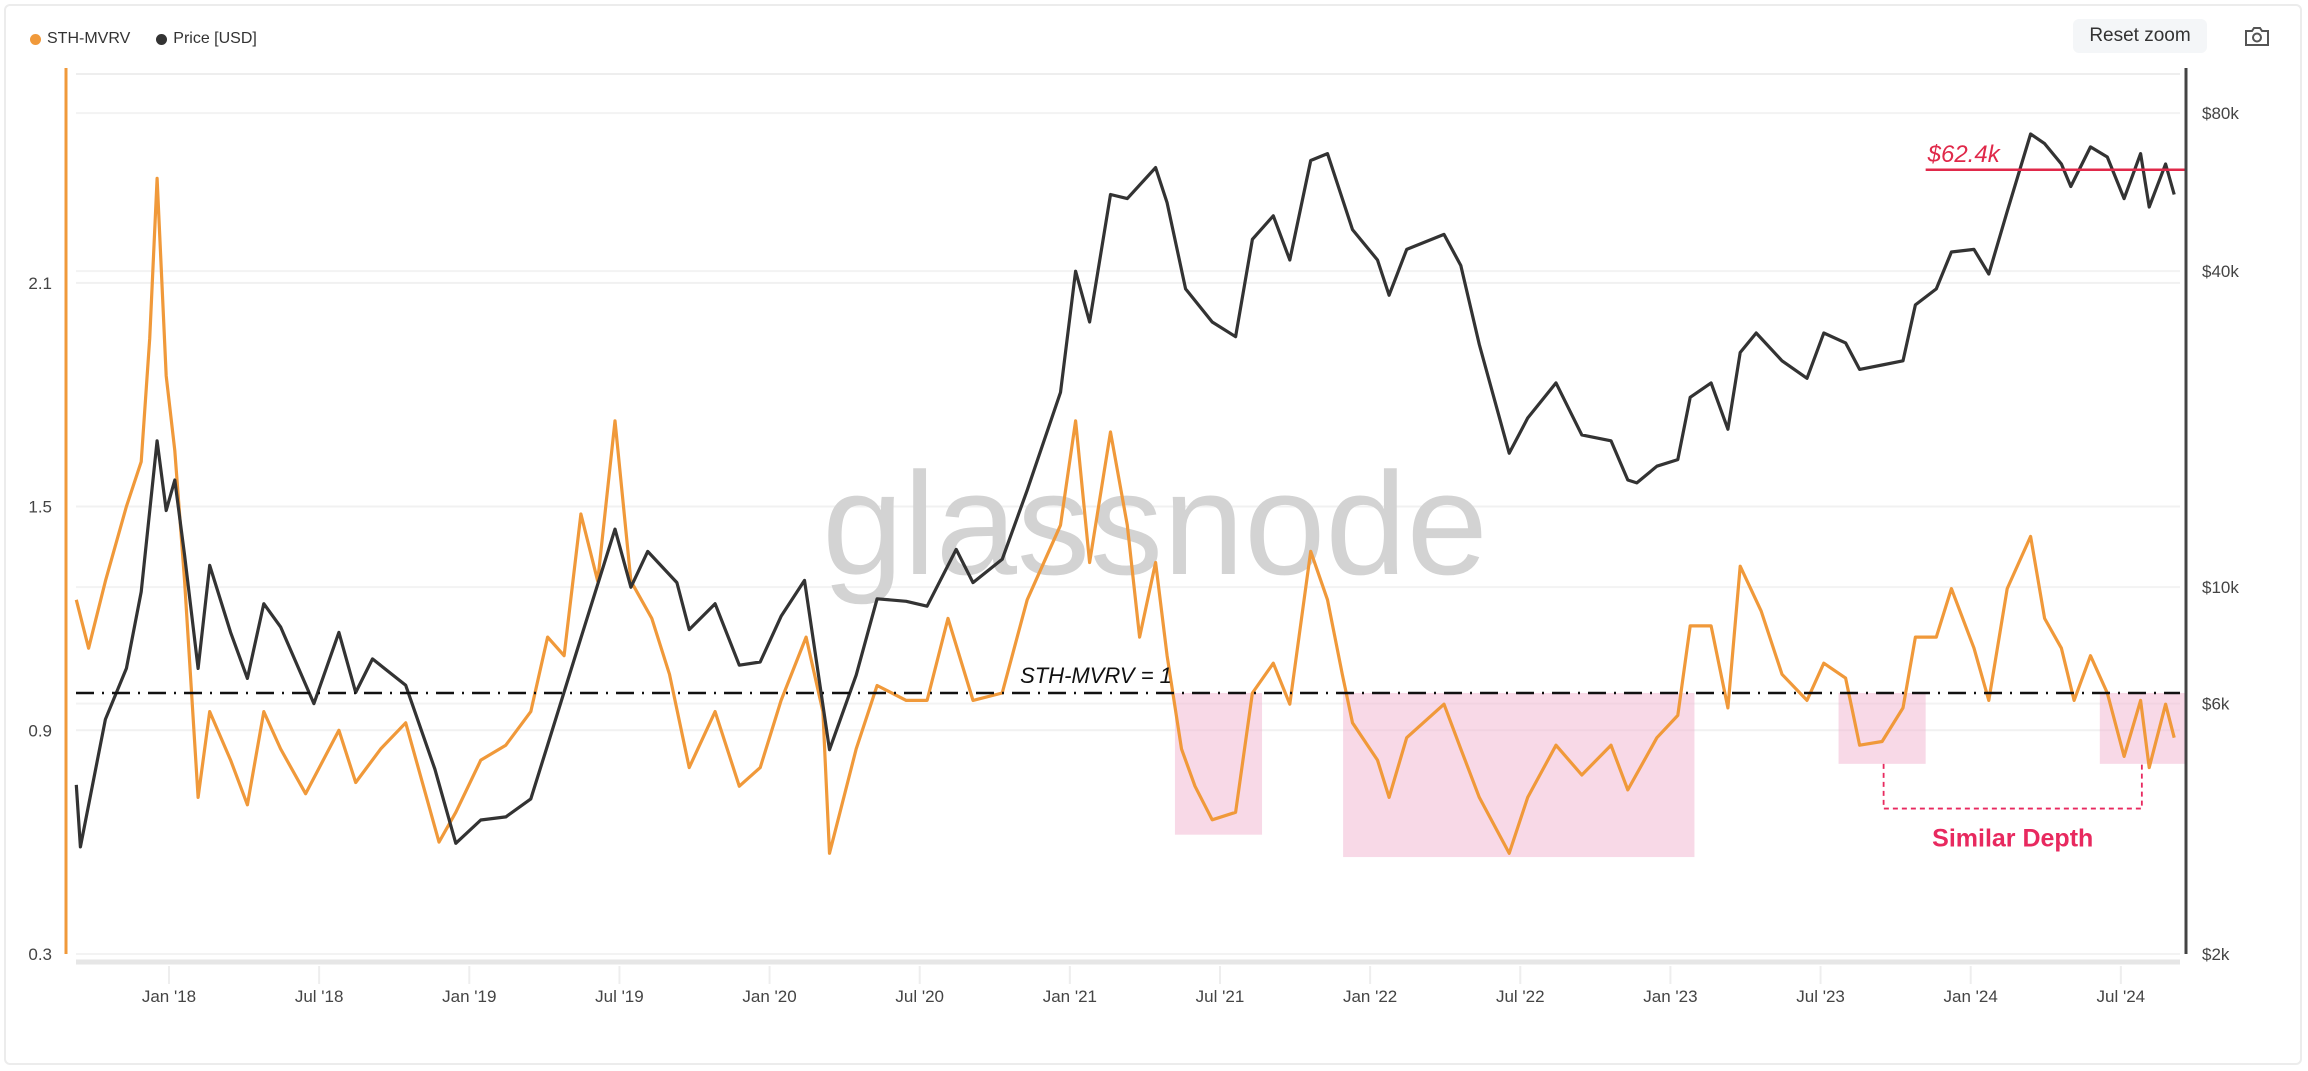  I want to click on threshold-label: STH-MVRV = 1, so click(1096, 675).